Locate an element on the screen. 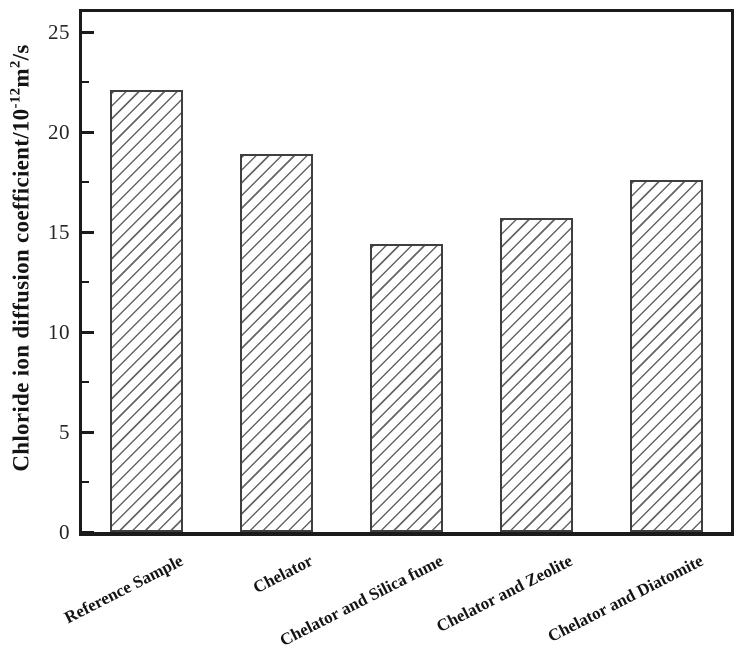  y-axis-title-unit-suffix: /s is located at coordinates (21, 52).